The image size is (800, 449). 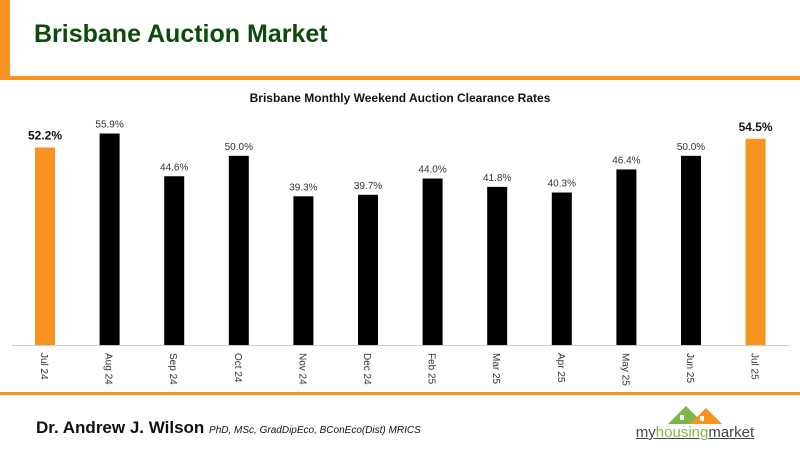 What do you see at coordinates (682, 432) in the screenshot?
I see `logo-text-housing: housing` at bounding box center [682, 432].